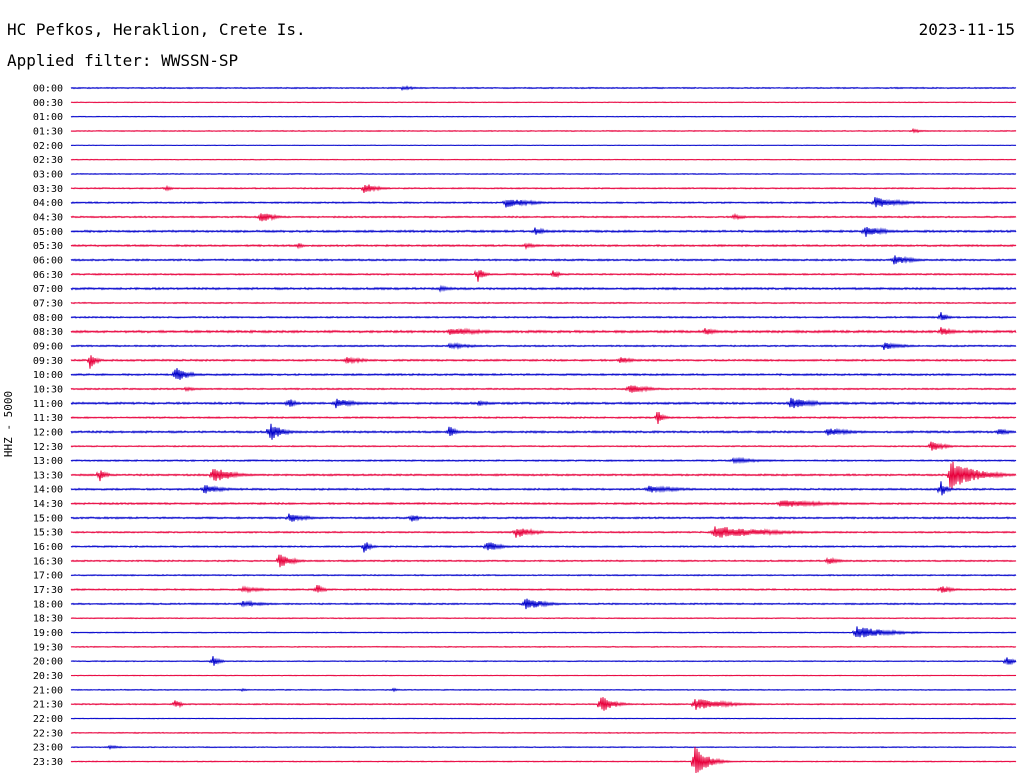 The height and width of the screenshot is (780, 1024). What do you see at coordinates (48, 131) in the screenshot?
I see `row-label-0130: 01:30` at bounding box center [48, 131].